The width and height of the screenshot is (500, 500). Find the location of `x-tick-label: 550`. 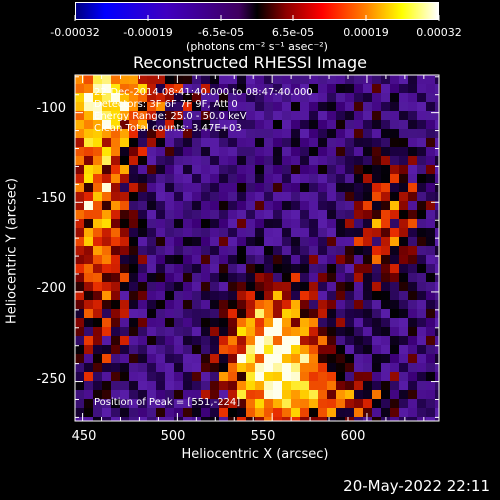

x-tick-label: 550 is located at coordinates (263, 436).